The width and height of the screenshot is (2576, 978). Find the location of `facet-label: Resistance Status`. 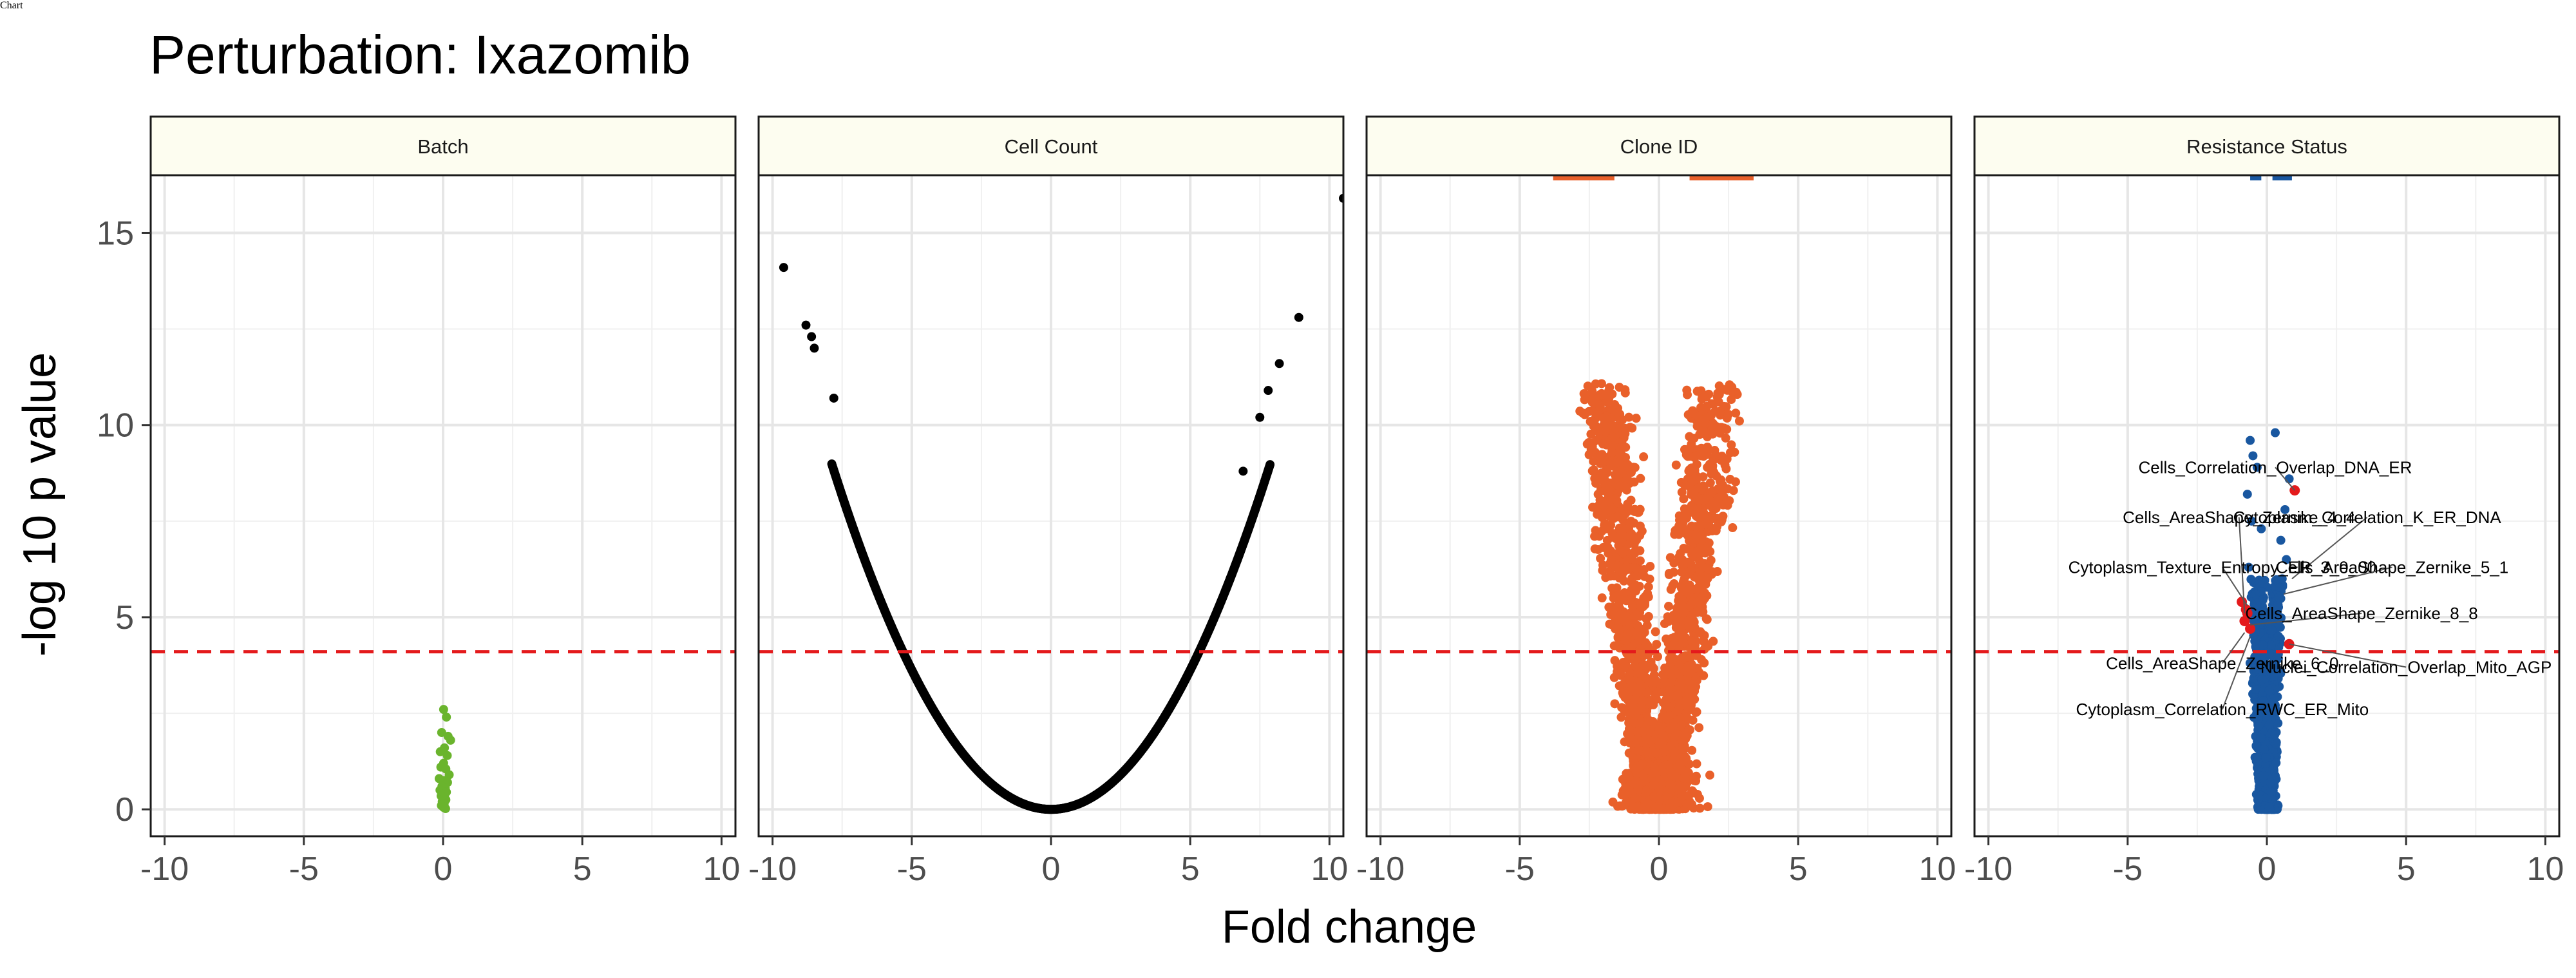

facet-label: Resistance Status is located at coordinates (2266, 146).